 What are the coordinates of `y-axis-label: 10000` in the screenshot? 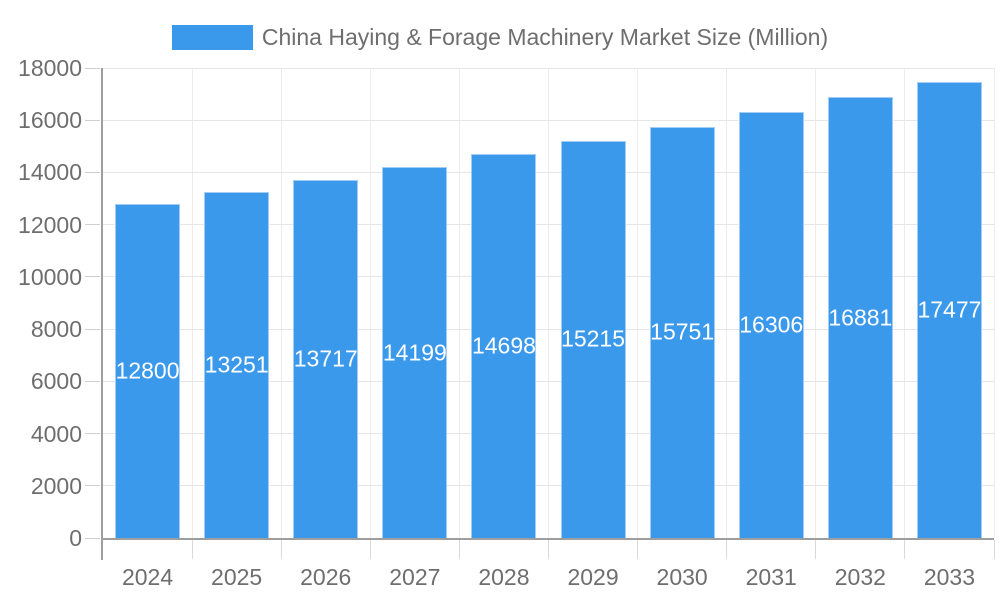 It's located at (50, 276).